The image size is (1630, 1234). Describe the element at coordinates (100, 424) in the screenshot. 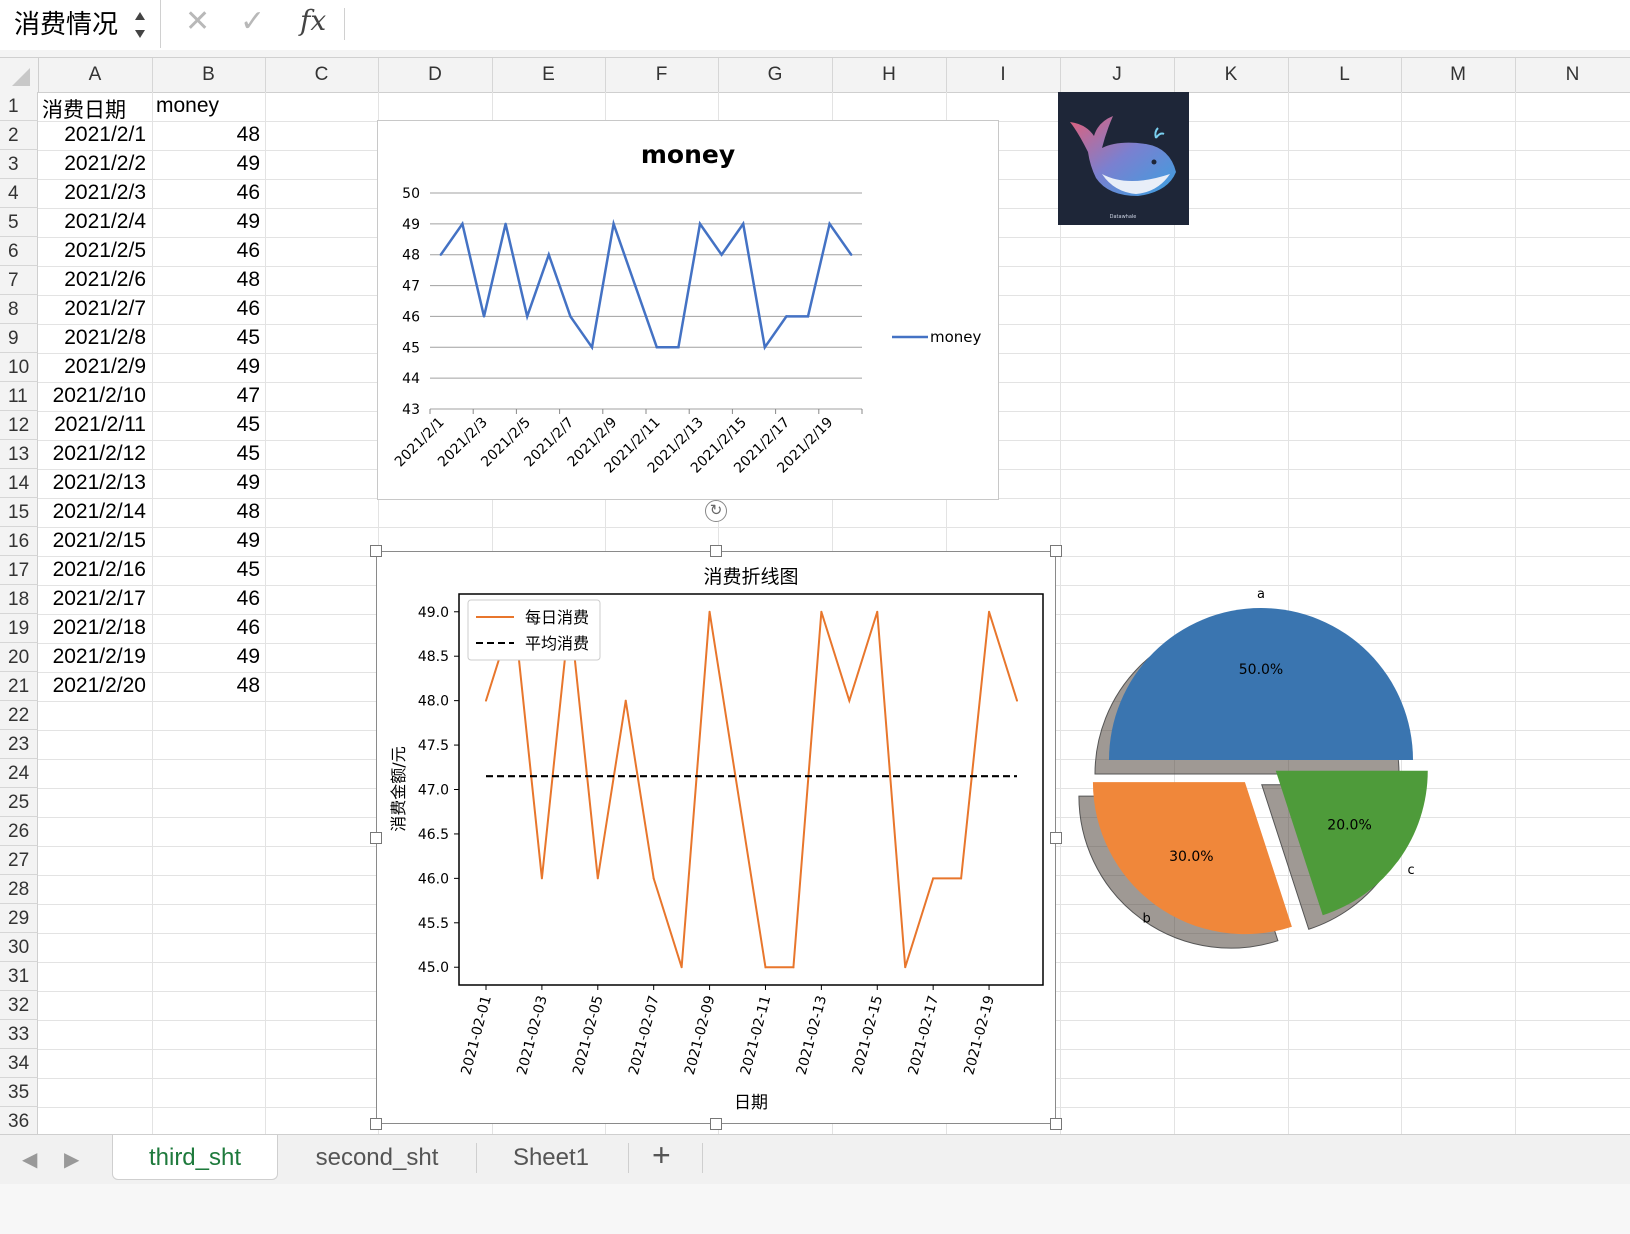

I see `cell-date: 2021/2/11` at that location.